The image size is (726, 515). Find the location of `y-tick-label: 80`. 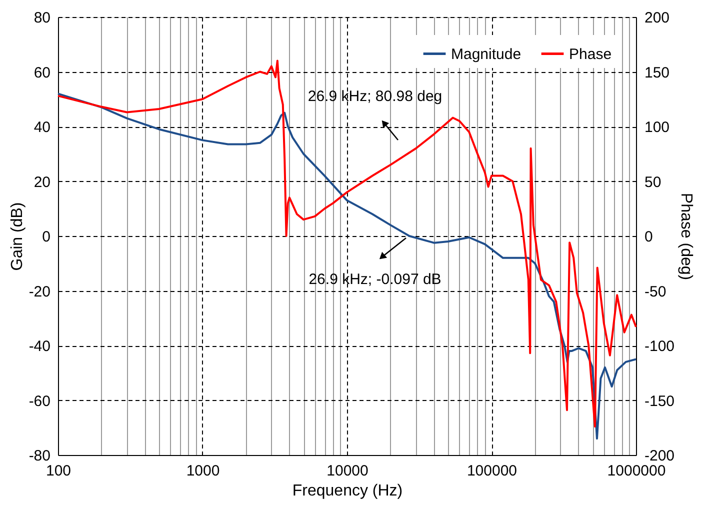

y-tick-label: 80 is located at coordinates (42, 18).